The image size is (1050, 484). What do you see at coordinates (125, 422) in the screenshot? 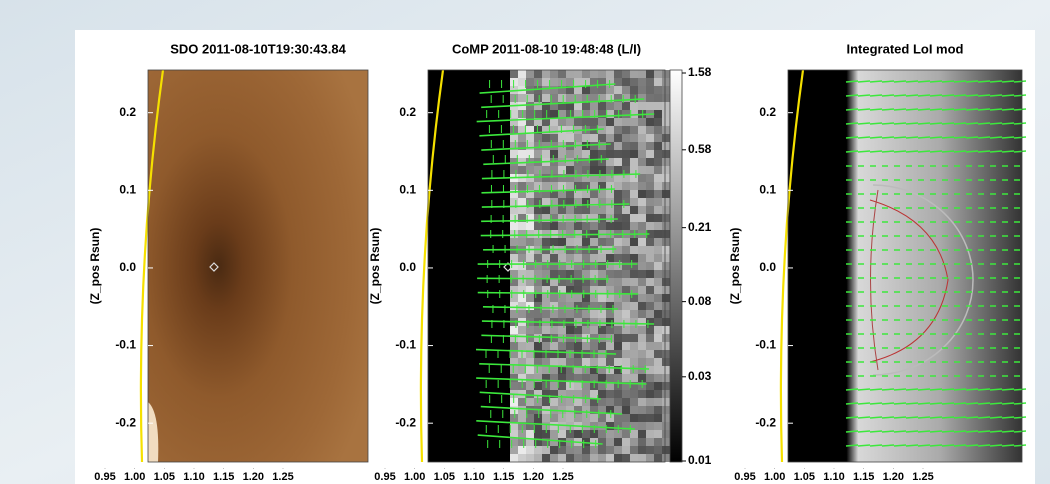
I see `y-tick-label: -0.2` at bounding box center [125, 422].